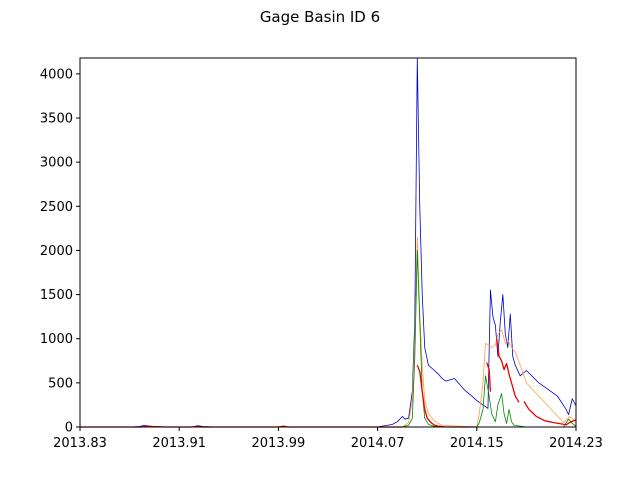  What do you see at coordinates (80, 443) in the screenshot?
I see `x-tick-label: 2013.83` at bounding box center [80, 443].